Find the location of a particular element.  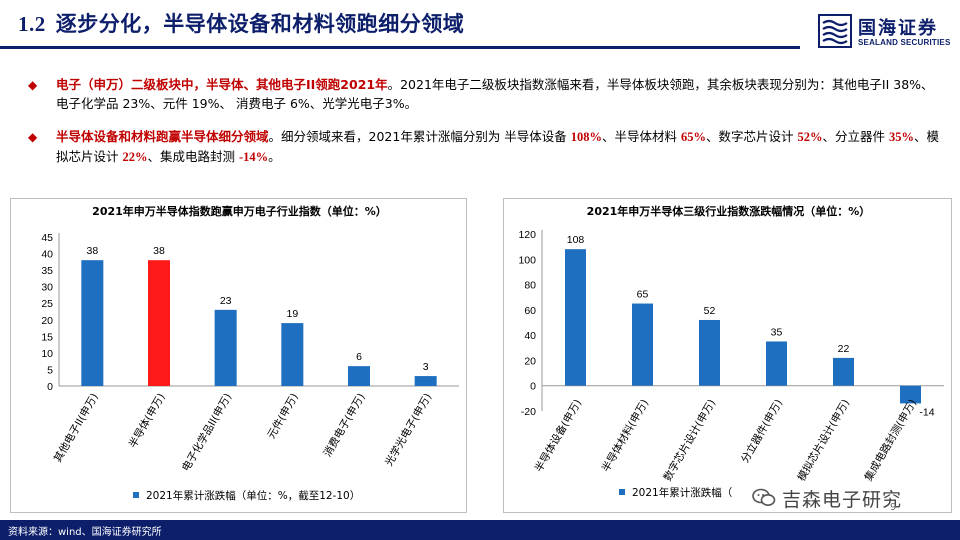

source-text: 资料来源：wind、国海证券研究所 is located at coordinates (85, 532).